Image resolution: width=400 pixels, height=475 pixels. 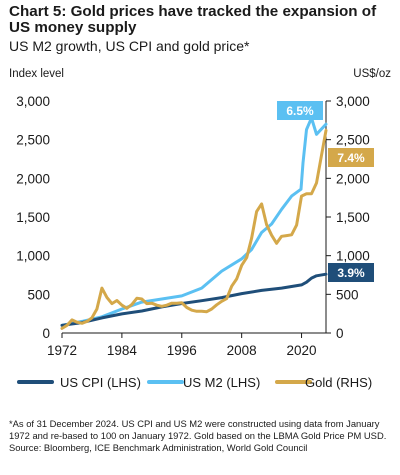 What do you see at coordinates (182, 350) in the screenshot?
I see `x-tick-label: 1996` at bounding box center [182, 350].